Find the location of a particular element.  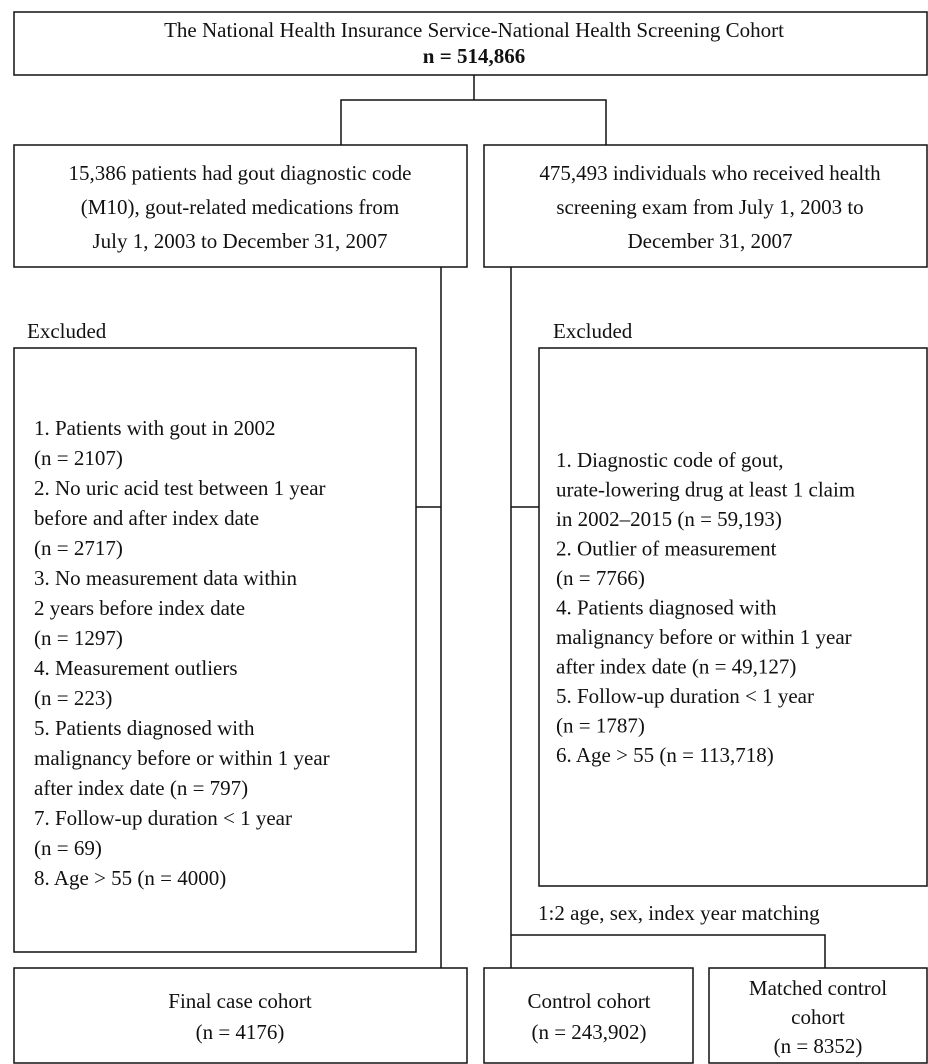

box-text: after index date (n = 797) is located at coordinates (141, 788).